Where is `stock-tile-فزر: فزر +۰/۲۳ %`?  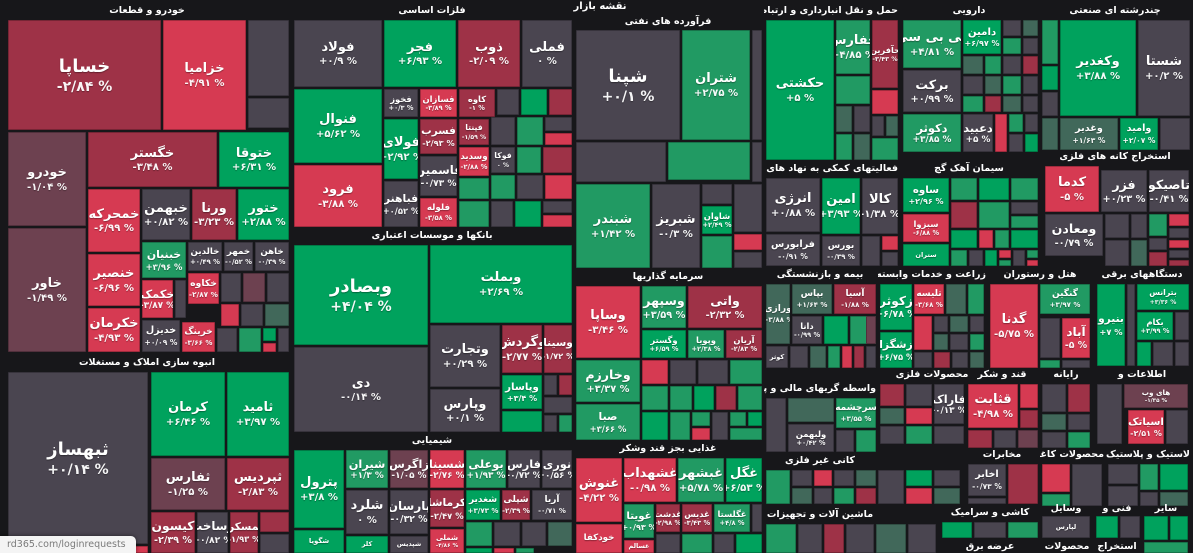
stock-tile-فزر: فزر +۰/۲۳ % is located at coordinates (1124, 191).